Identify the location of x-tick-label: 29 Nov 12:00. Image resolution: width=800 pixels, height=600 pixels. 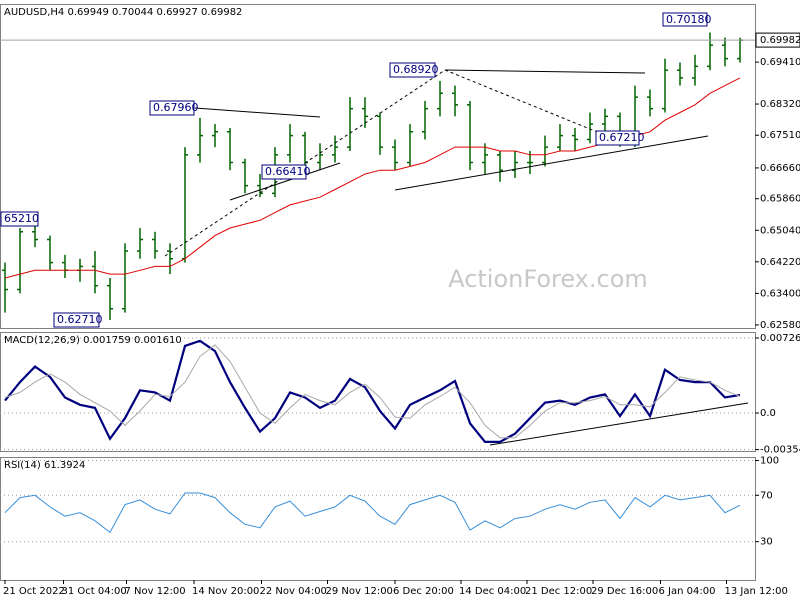
(359, 591).